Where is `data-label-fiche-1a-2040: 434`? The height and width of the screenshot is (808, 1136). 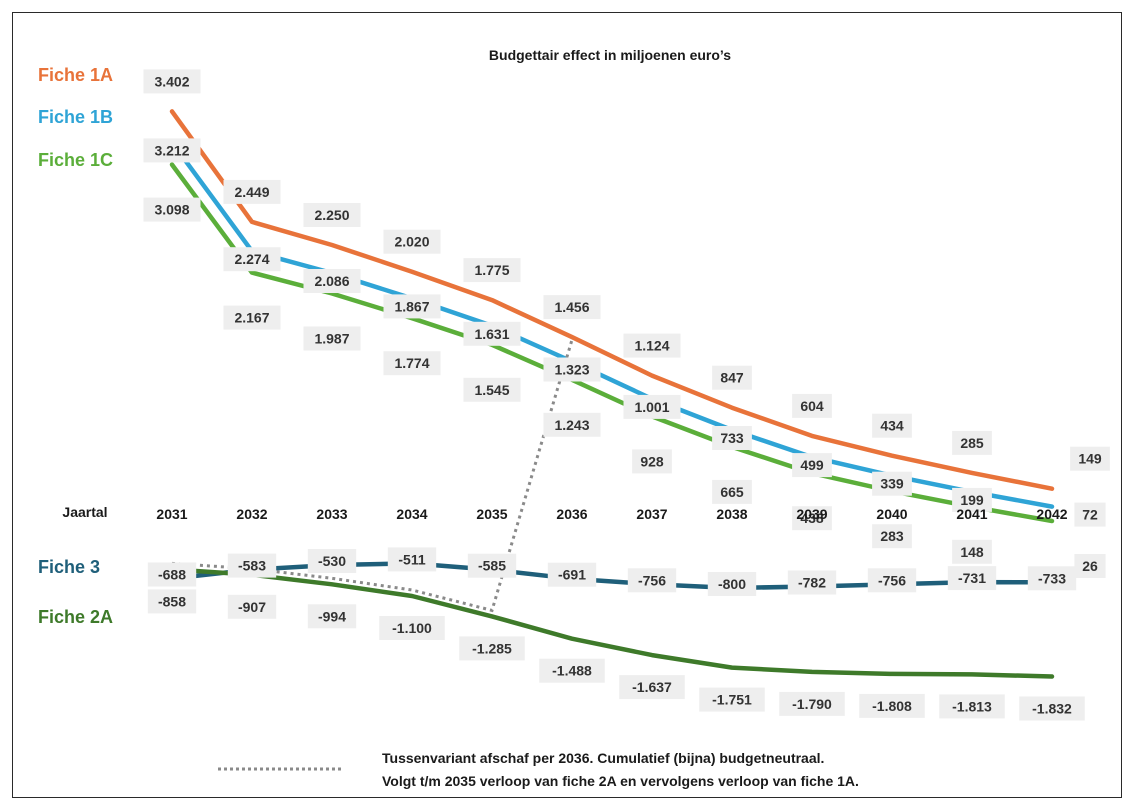
data-label-fiche-1a-2040: 434 is located at coordinates (892, 425).